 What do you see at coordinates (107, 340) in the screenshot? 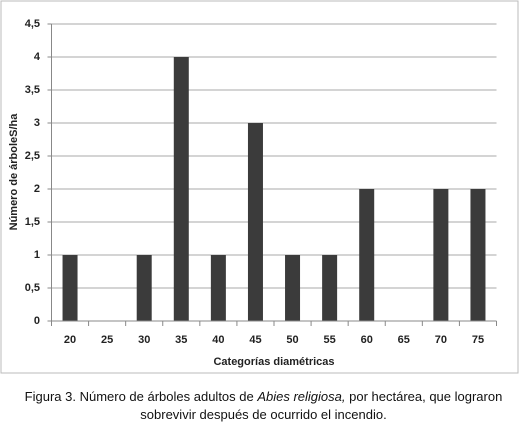
I see `x-tick-label: 25` at bounding box center [107, 340].